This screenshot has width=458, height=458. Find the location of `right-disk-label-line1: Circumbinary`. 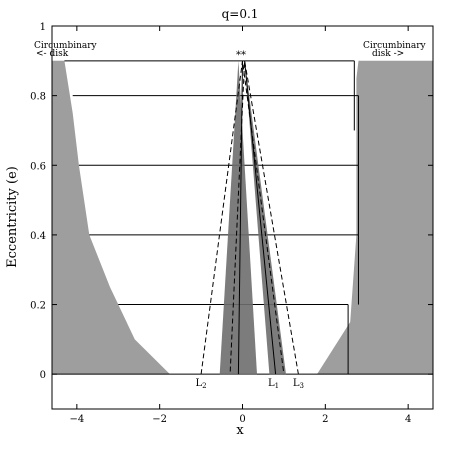

right-disk-label-line1: Circumbinary is located at coordinates (395, 46).